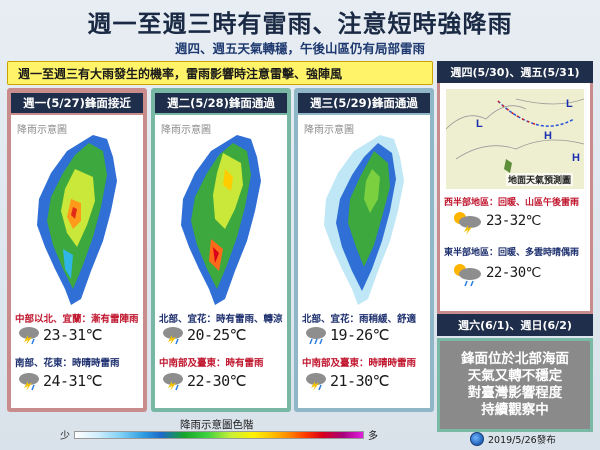  I want to click on note-line: 持續觀察中, so click(515, 410).